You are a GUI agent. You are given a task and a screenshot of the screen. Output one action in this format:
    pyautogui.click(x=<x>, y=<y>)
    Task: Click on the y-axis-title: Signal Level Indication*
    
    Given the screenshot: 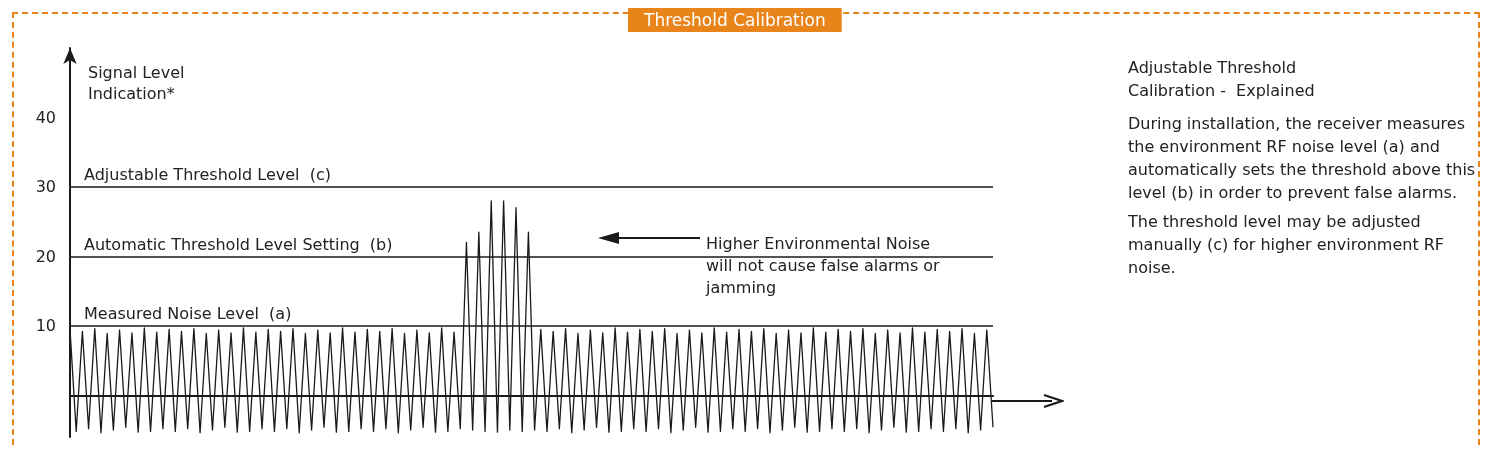 What is the action you would take?
    pyautogui.click(x=139, y=83)
    